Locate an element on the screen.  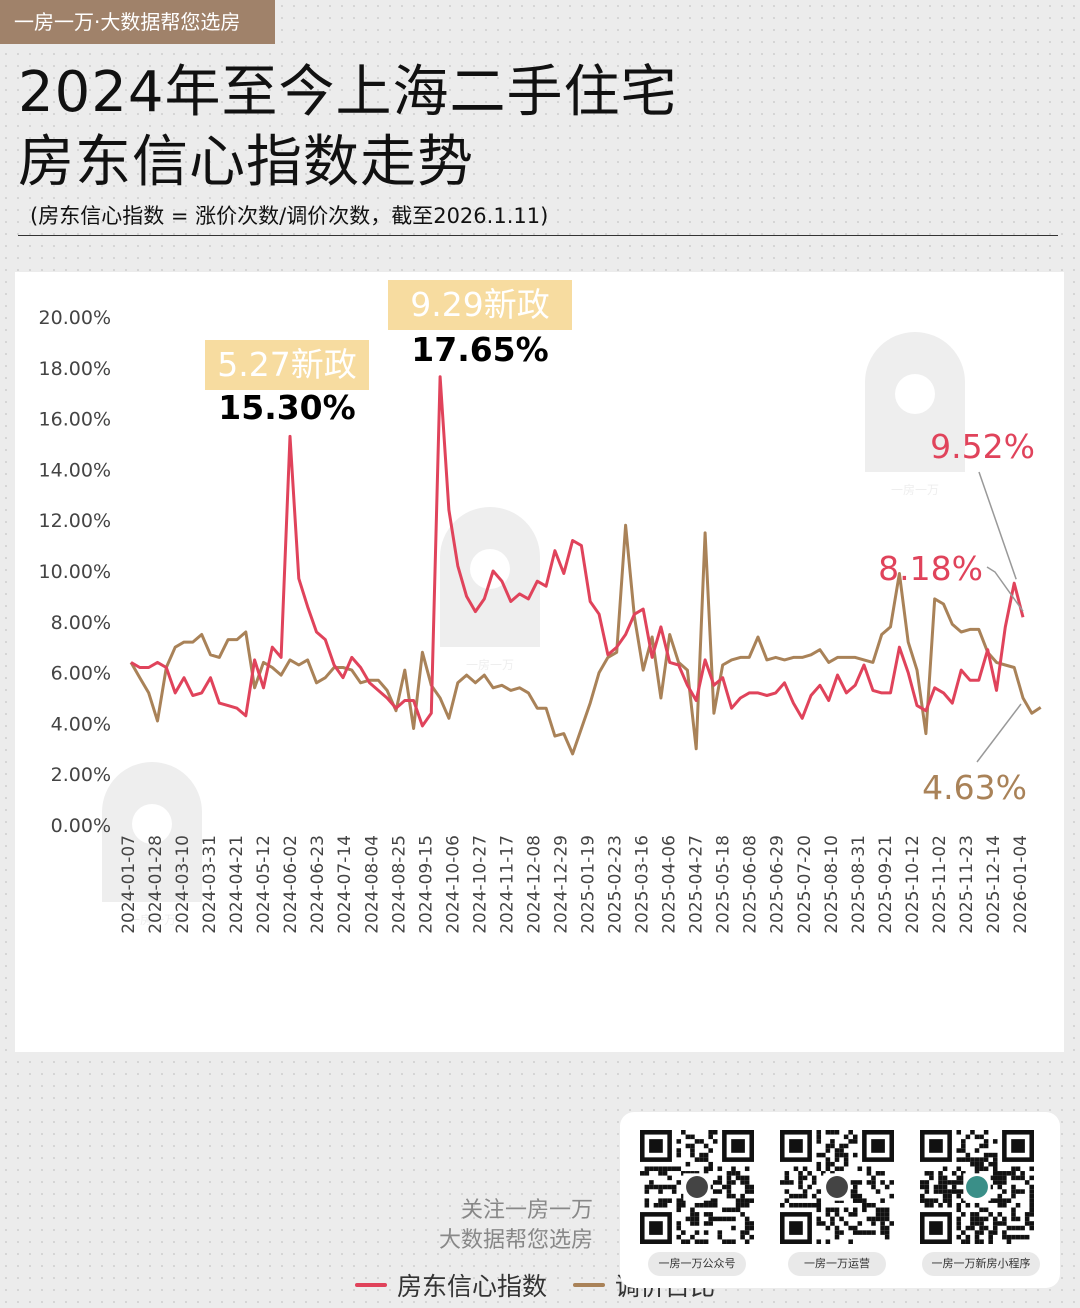
qr-label-mini-program: 一房一万新房小程序 is located at coordinates (981, 1264).